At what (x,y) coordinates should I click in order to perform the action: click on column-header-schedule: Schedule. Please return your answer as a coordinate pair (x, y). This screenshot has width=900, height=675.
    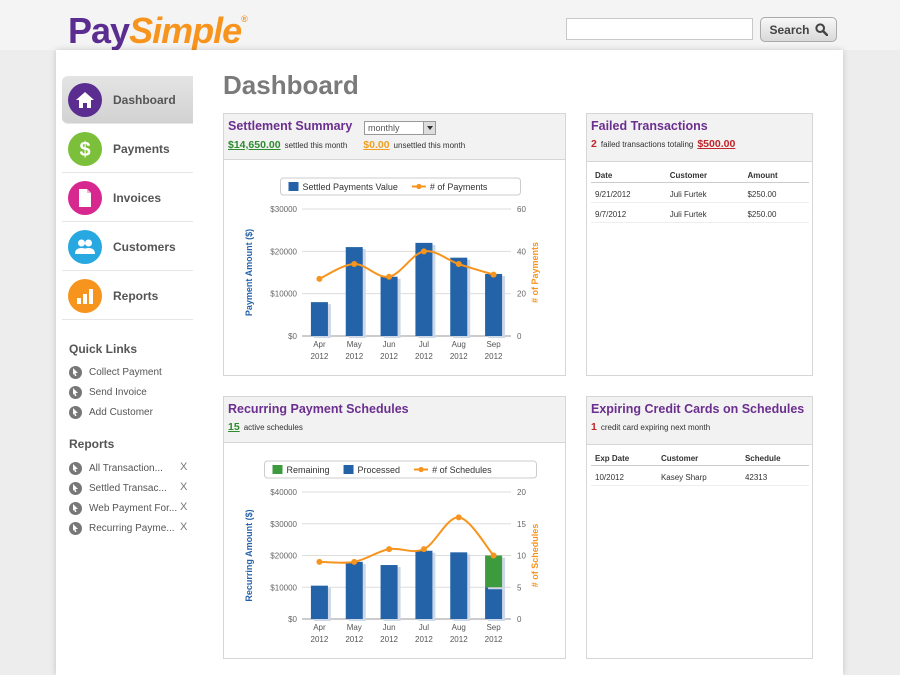
    Looking at the image, I should click on (774, 458).